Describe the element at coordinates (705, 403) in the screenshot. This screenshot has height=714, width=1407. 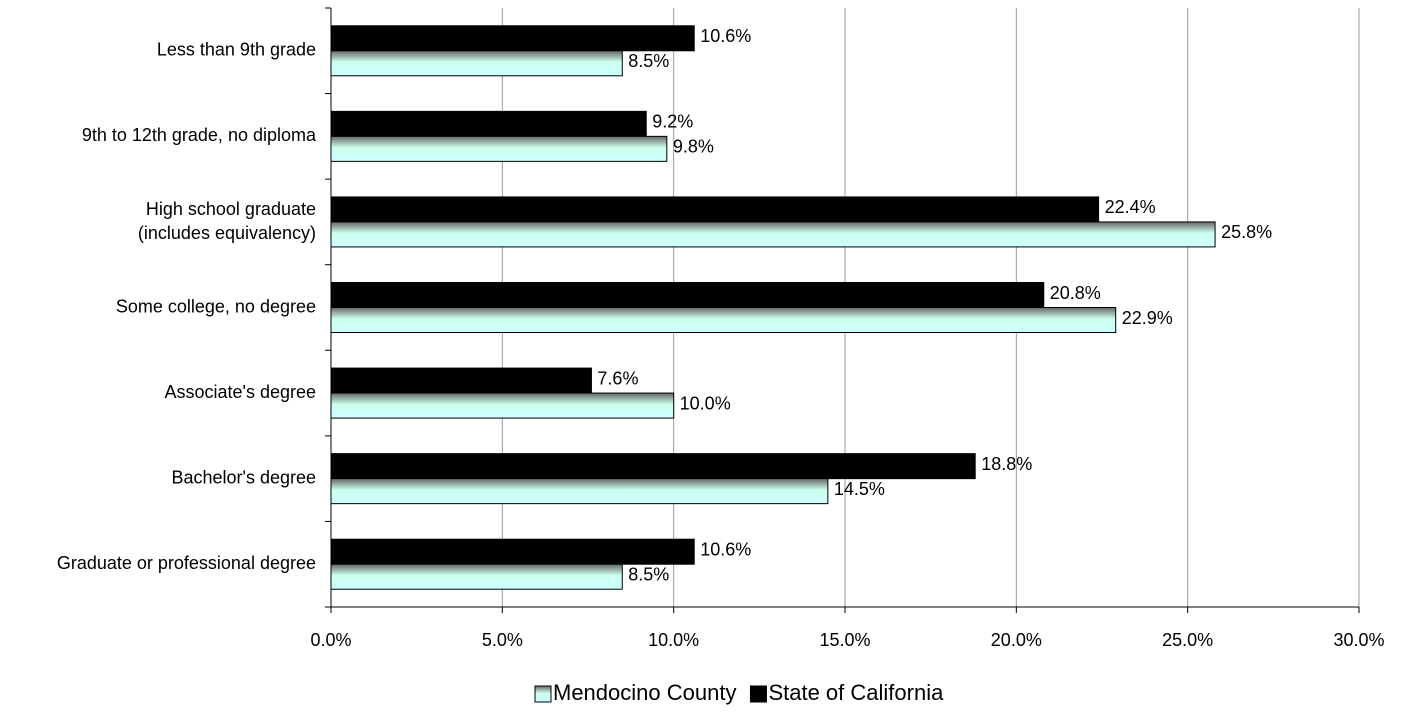
I see `data-label: 10.0%` at that location.